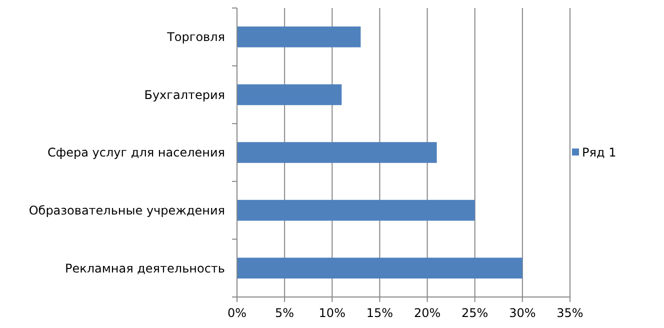 This screenshot has width=664, height=328. What do you see at coordinates (522, 313) in the screenshot?
I see `x-tick-label: 30%` at bounding box center [522, 313].